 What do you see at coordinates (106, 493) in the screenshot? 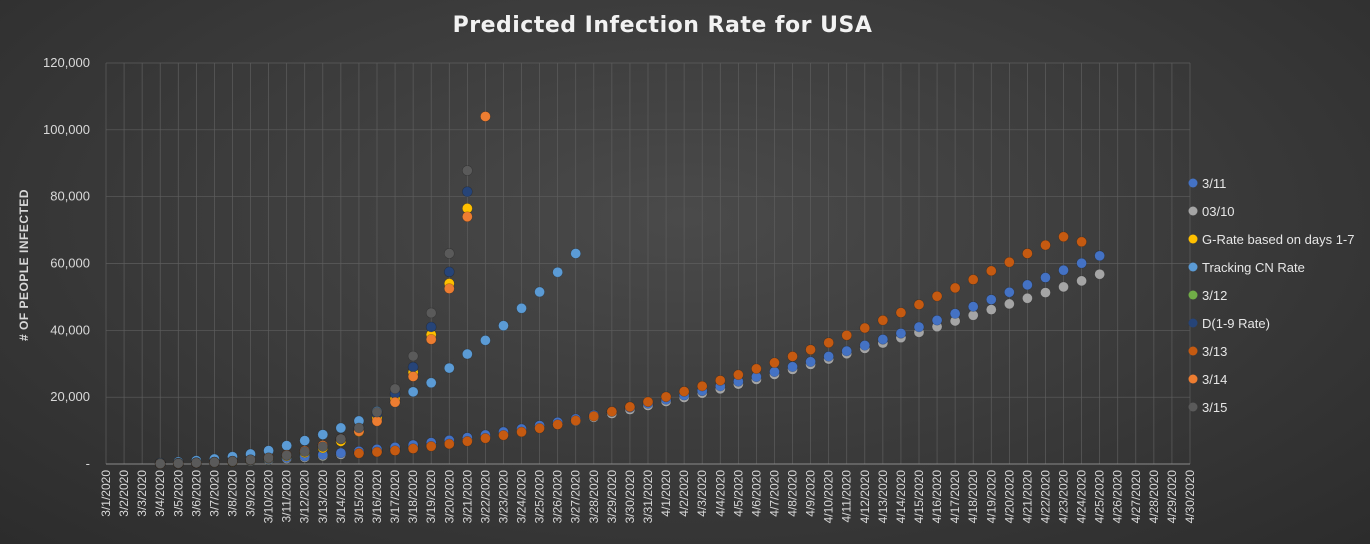
I see `x-tick-label: 3/1/2020` at bounding box center [106, 493].